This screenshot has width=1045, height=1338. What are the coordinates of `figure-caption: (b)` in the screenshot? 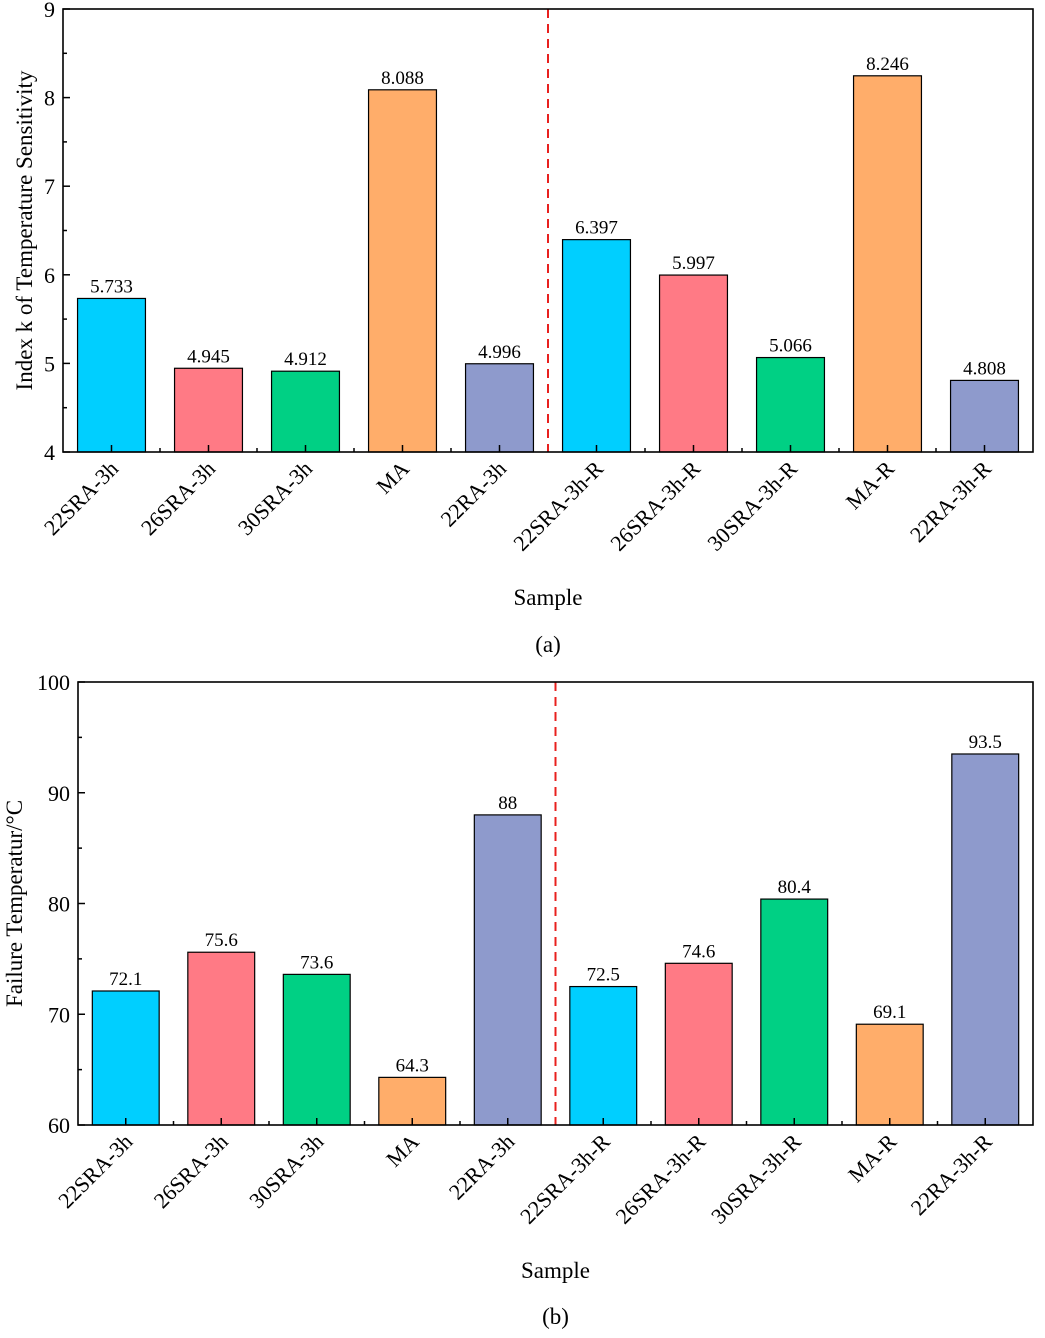 It's located at (555, 1316).